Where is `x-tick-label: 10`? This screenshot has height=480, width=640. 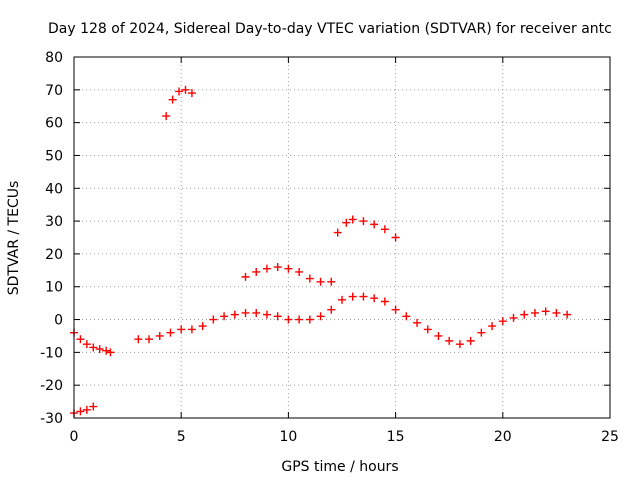
x-tick-label: 10 is located at coordinates (288, 437).